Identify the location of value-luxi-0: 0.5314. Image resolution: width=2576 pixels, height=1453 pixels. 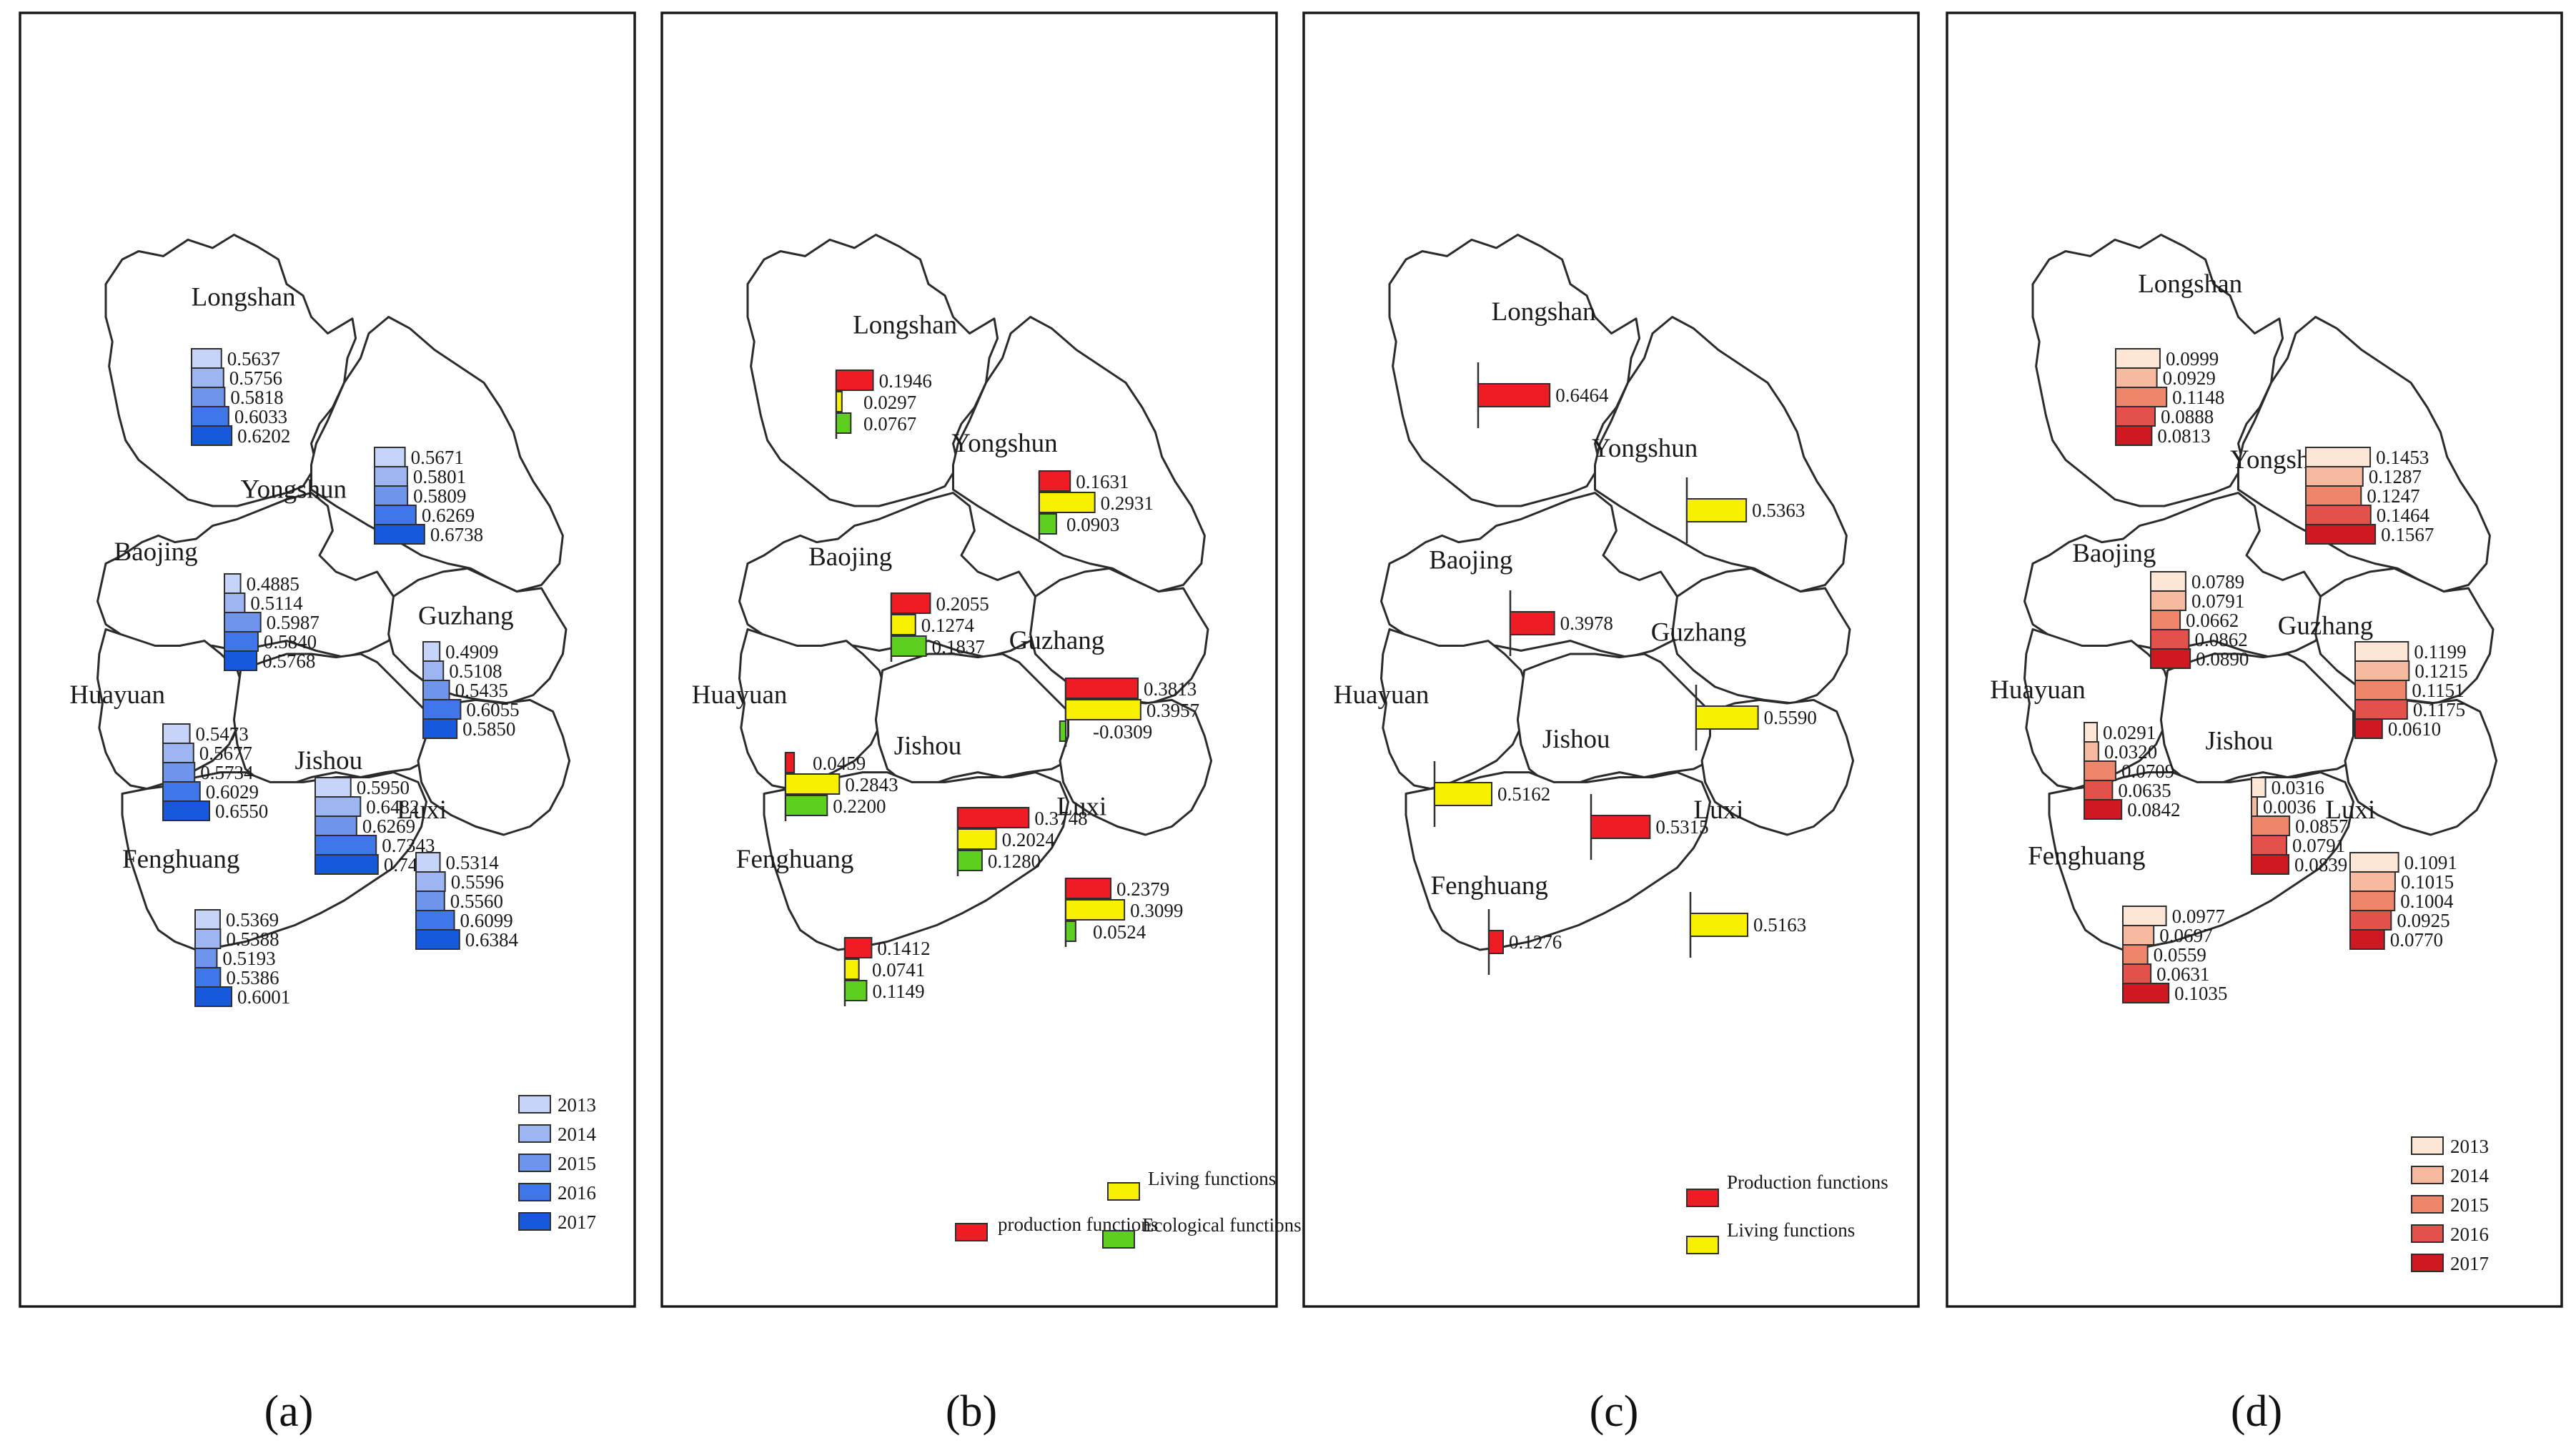
(473, 862).